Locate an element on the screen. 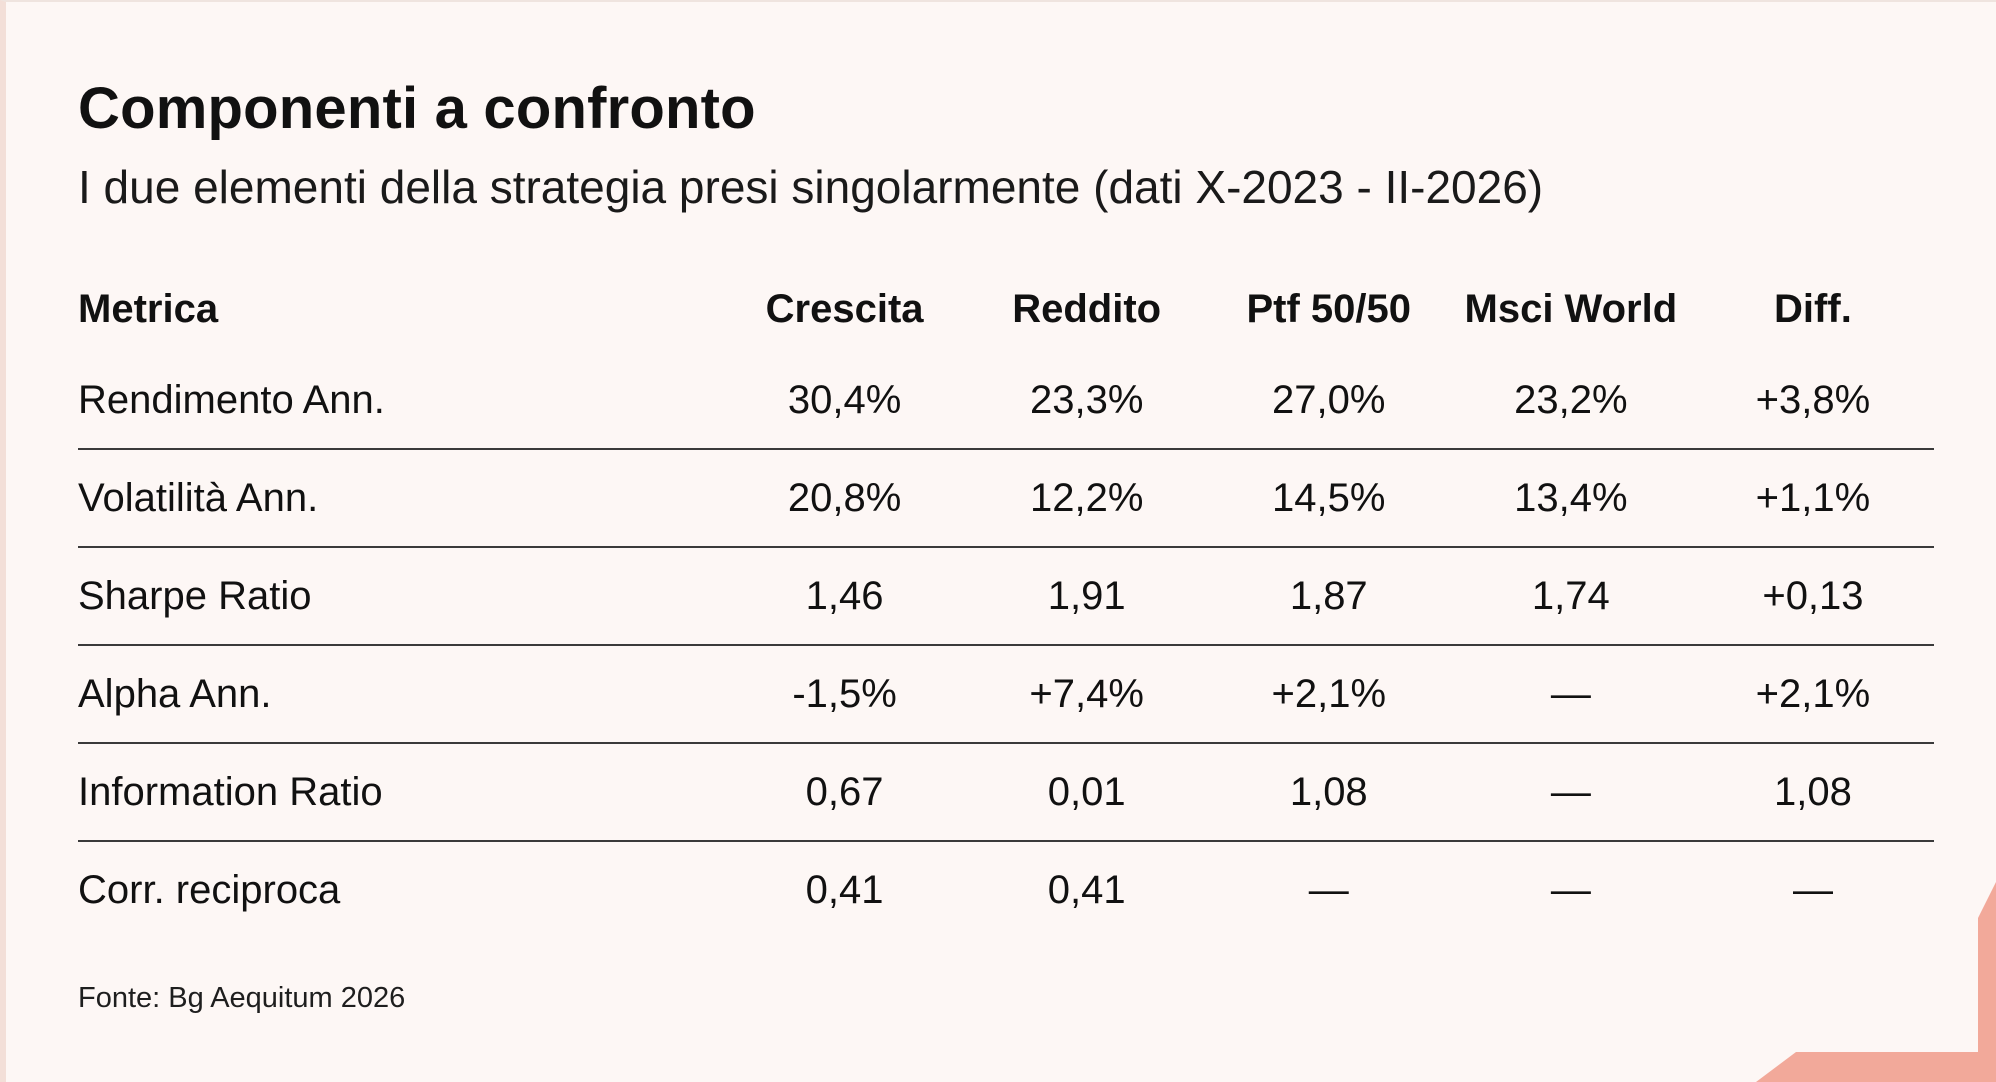 The height and width of the screenshot is (1082, 1996). table-cell: 23,3% is located at coordinates (1086, 399).